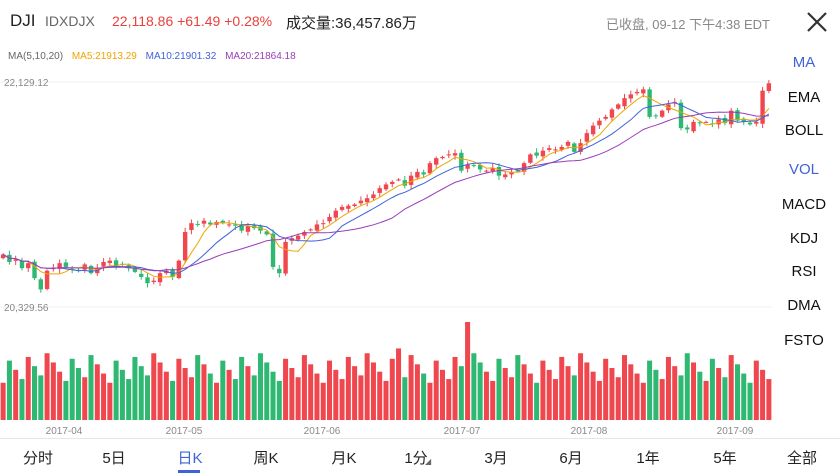  What do you see at coordinates (804, 305) in the screenshot?
I see `indicator-dma: DMA` at bounding box center [804, 305].